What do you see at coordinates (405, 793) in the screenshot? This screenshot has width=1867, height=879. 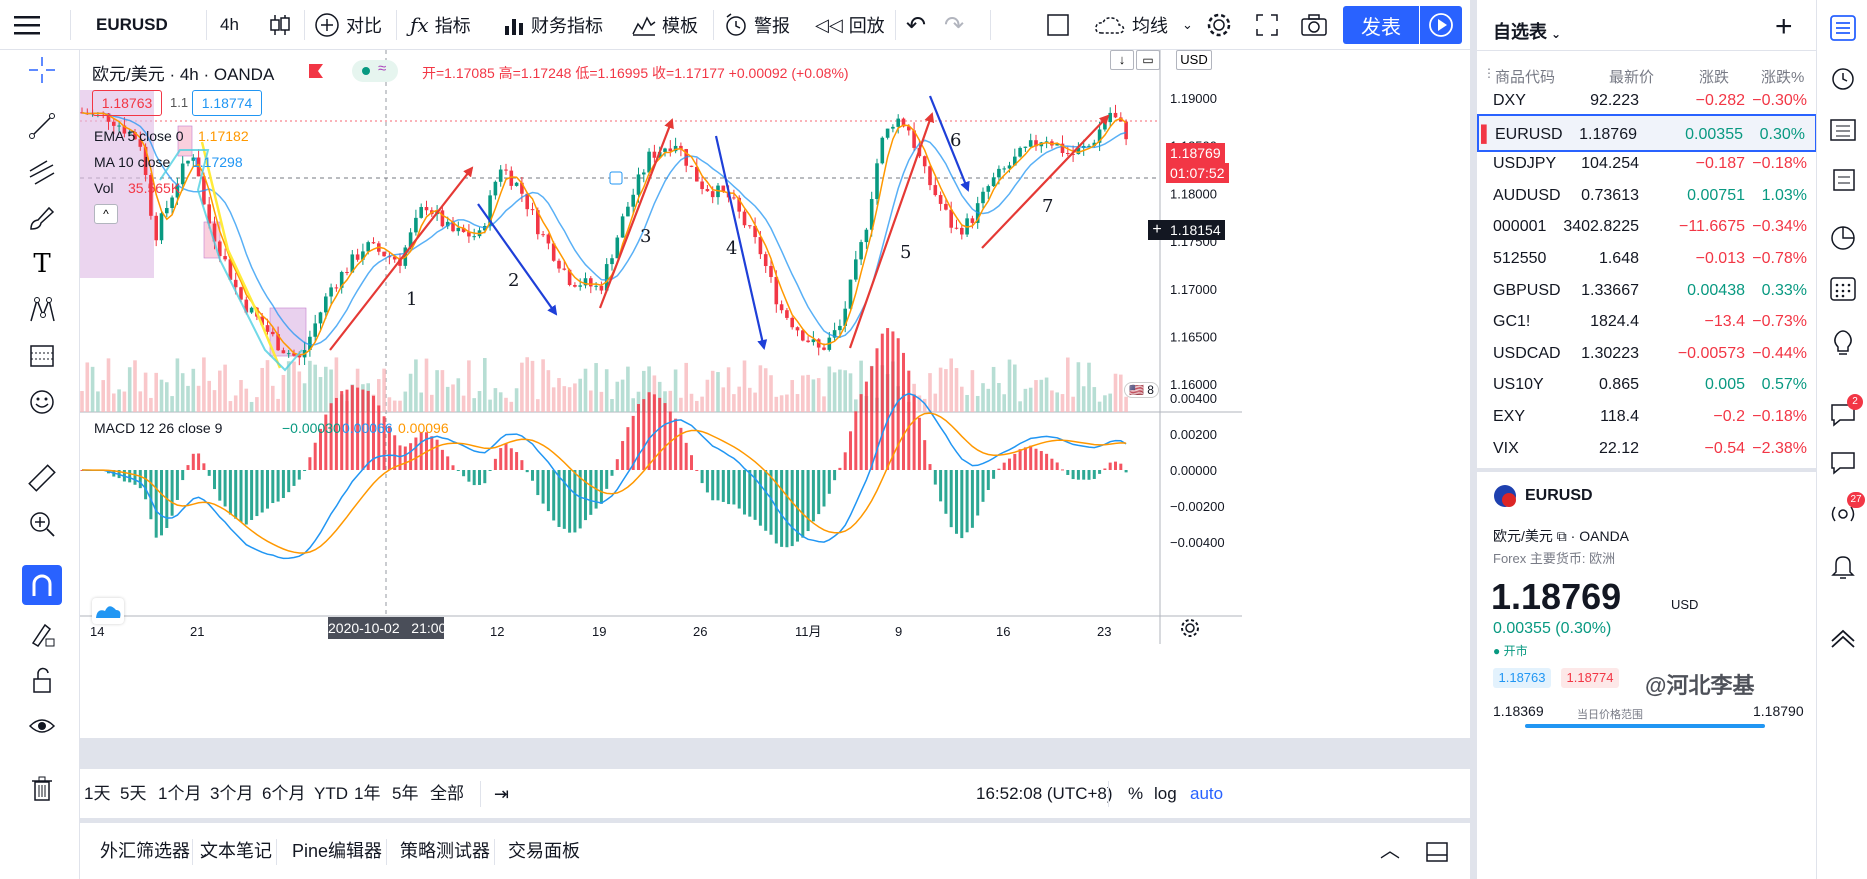 I see `range-5y: 5年` at bounding box center [405, 793].